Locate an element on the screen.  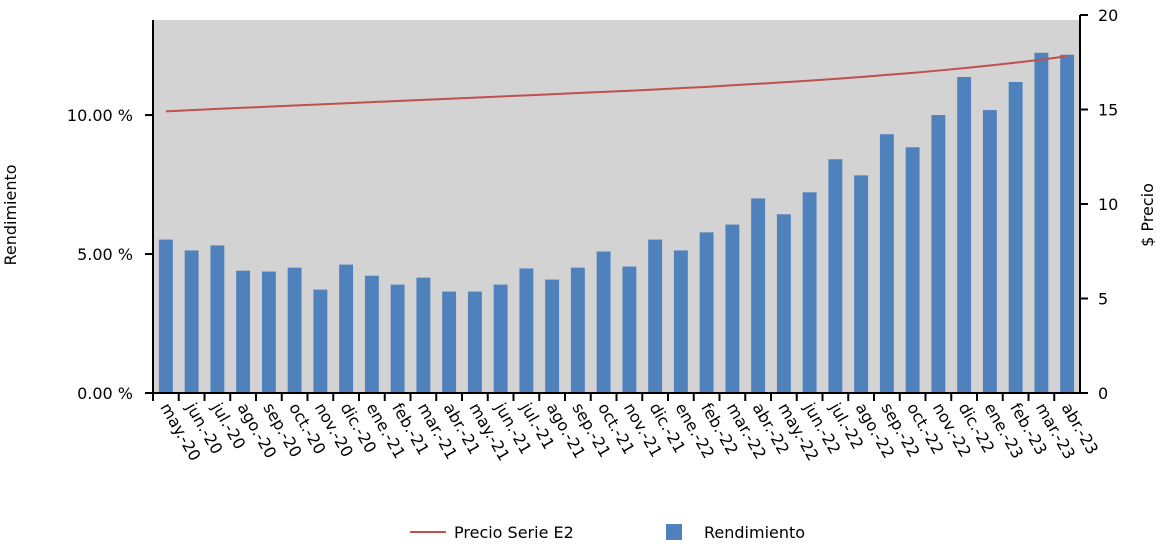
legend-label: Rendimiento is located at coordinates (754, 532).